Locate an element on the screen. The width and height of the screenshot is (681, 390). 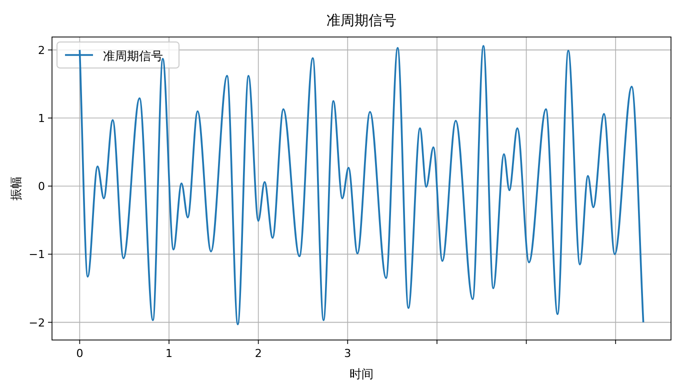
x-tick-label: 3 is located at coordinates (348, 353).